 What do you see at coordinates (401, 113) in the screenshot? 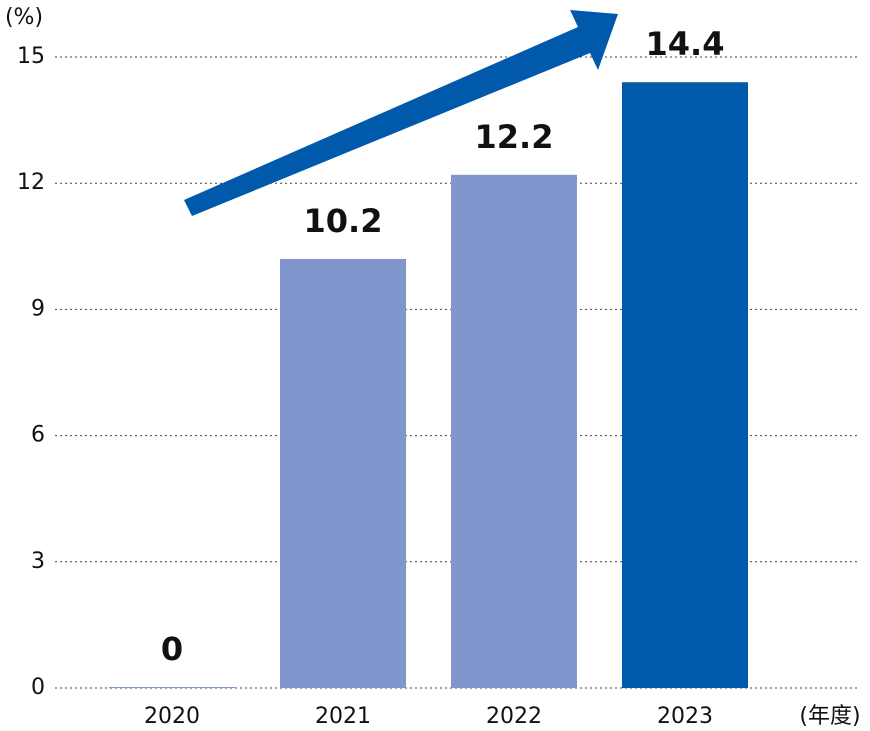
I see `trend-arrow` at bounding box center [401, 113].